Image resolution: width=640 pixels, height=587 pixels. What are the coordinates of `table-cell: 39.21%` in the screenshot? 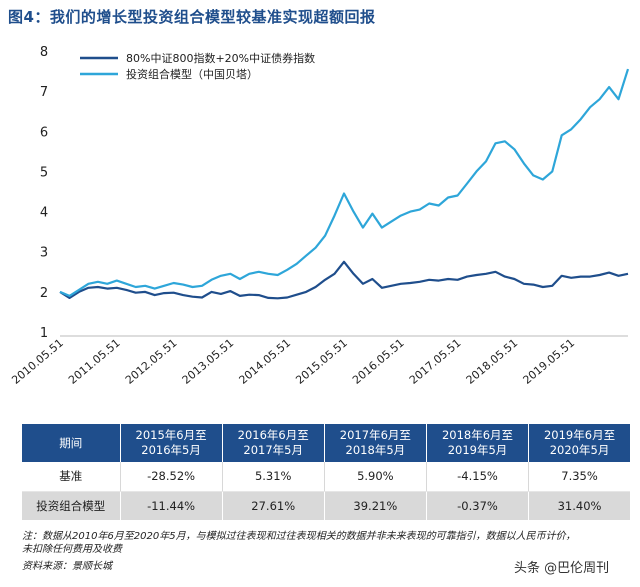 It's located at (375, 505).